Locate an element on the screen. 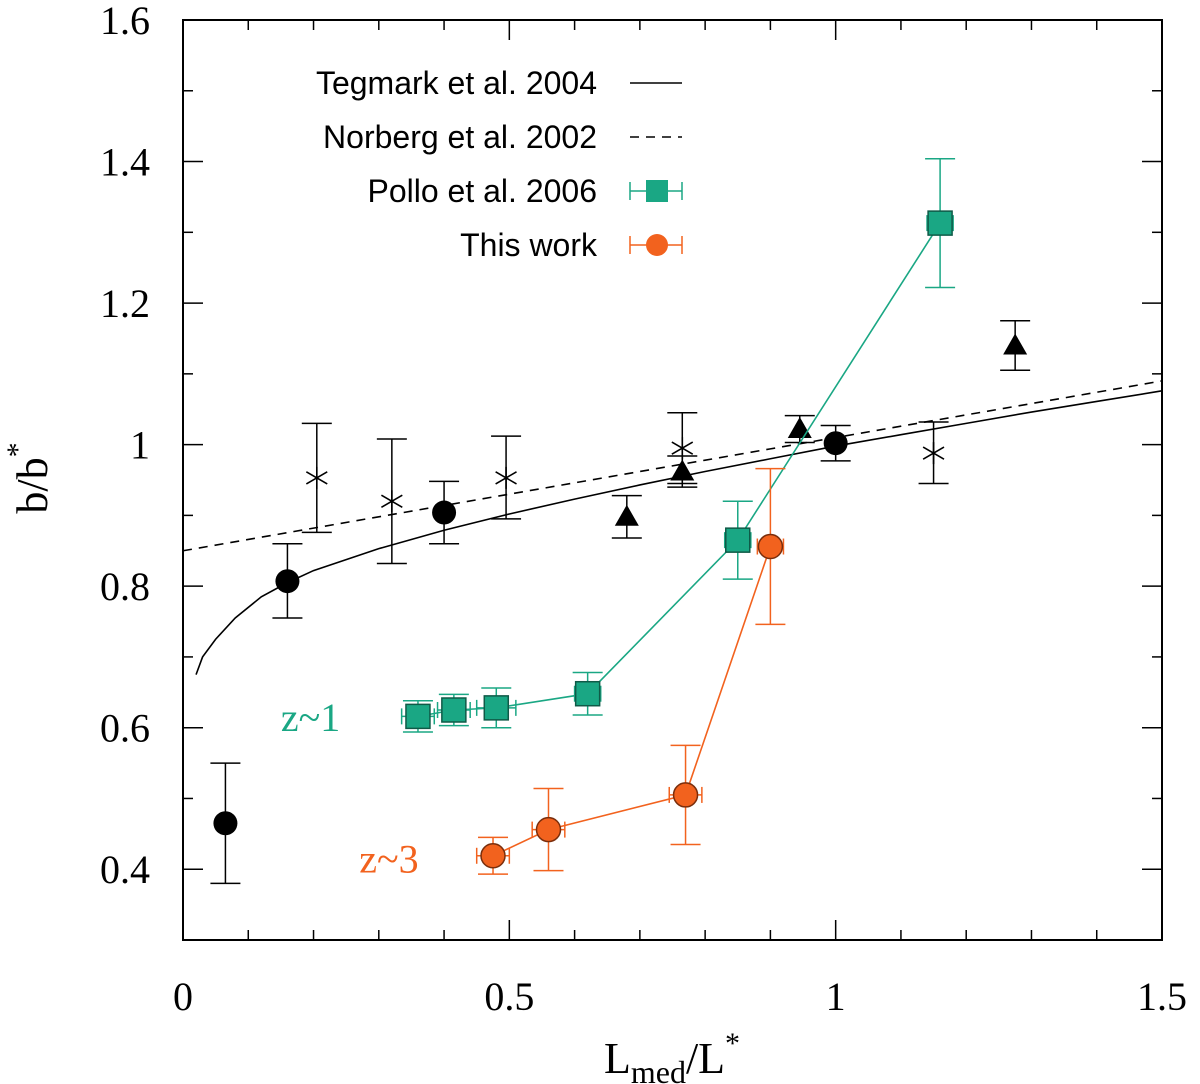 This screenshot has height=1084, width=1200. y-tick-label: 1.4 is located at coordinates (125, 162).